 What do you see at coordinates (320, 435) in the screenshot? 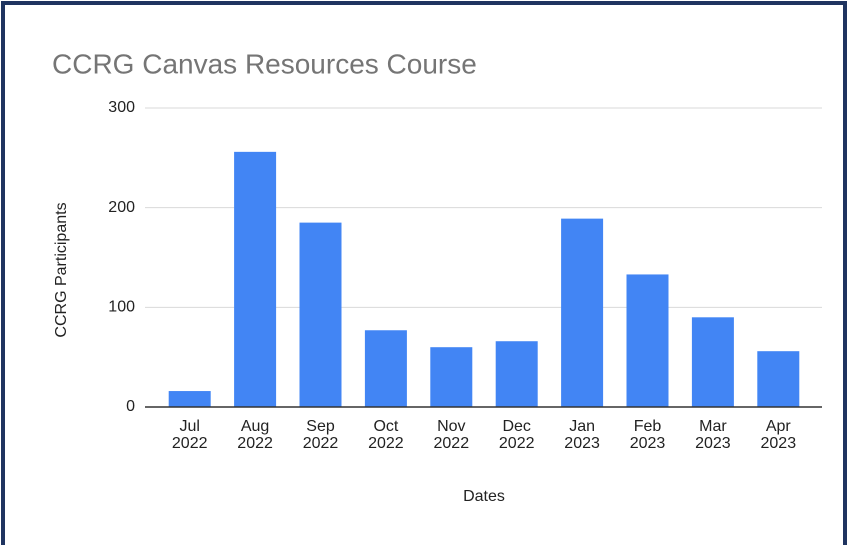
I see `x-tick-label: Sep 2022` at bounding box center [320, 435].